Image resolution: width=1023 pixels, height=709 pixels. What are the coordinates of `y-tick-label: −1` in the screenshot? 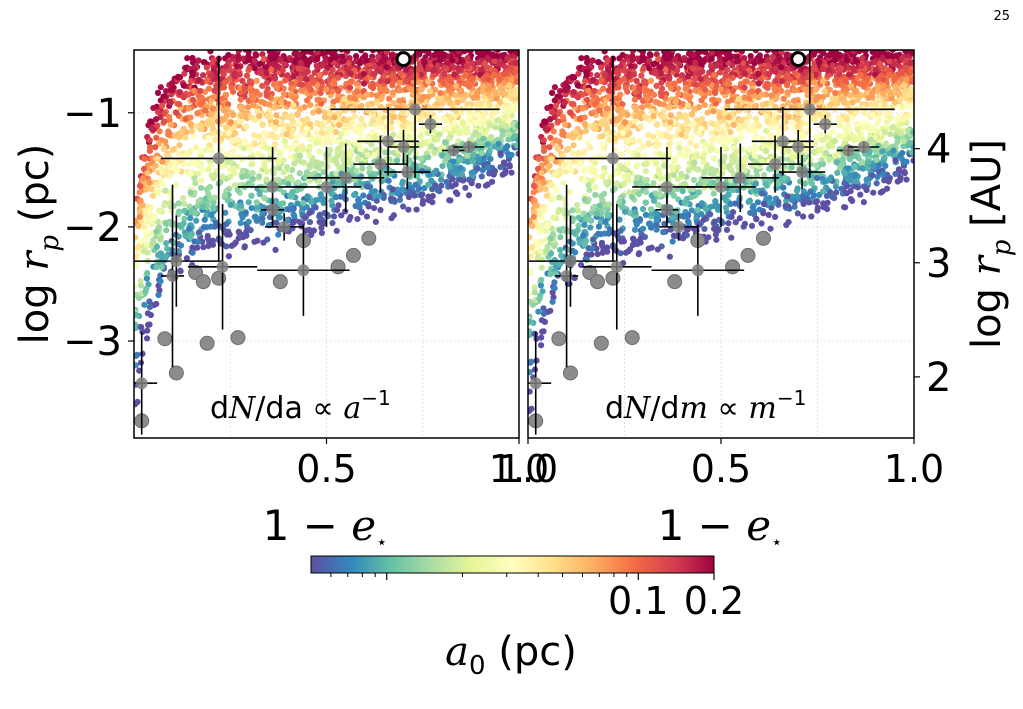 It's located at (92, 114).